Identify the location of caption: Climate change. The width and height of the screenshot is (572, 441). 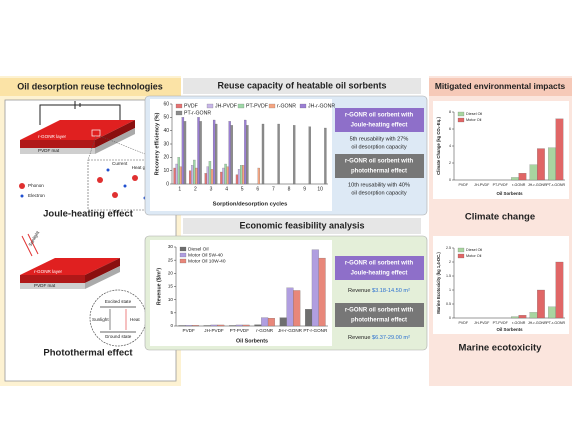
(500, 217).